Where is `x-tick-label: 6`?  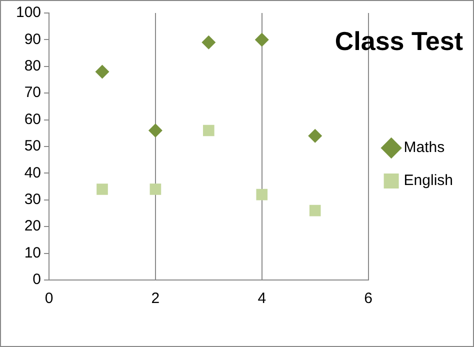 x-tick-label: 6 is located at coordinates (368, 299).